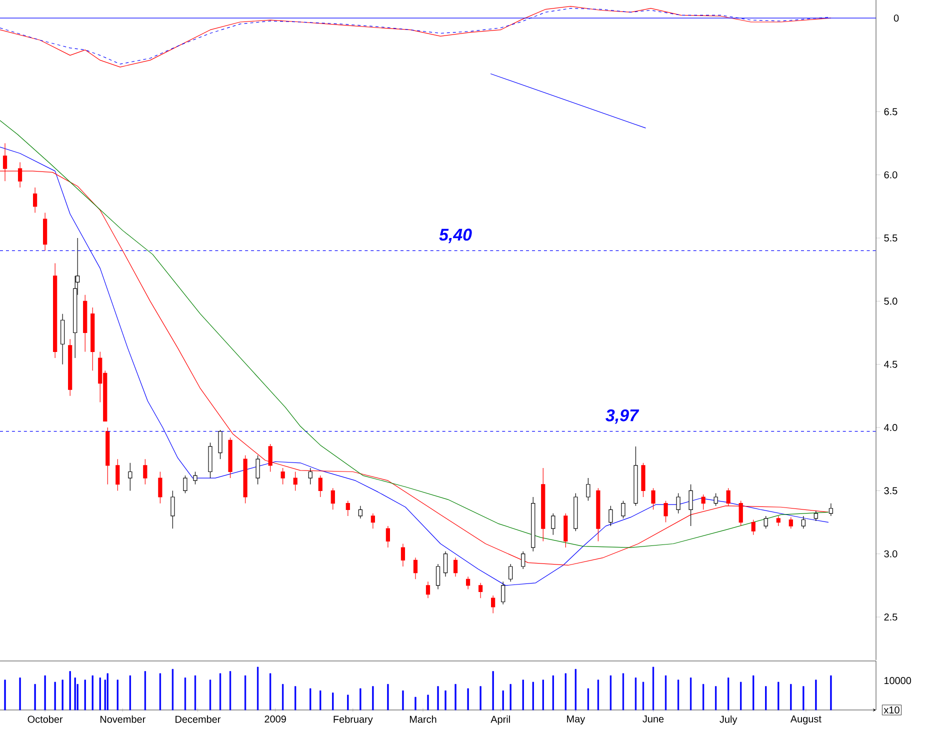 Image resolution: width=932 pixels, height=734 pixels. I want to click on x-tick-label: December, so click(198, 719).